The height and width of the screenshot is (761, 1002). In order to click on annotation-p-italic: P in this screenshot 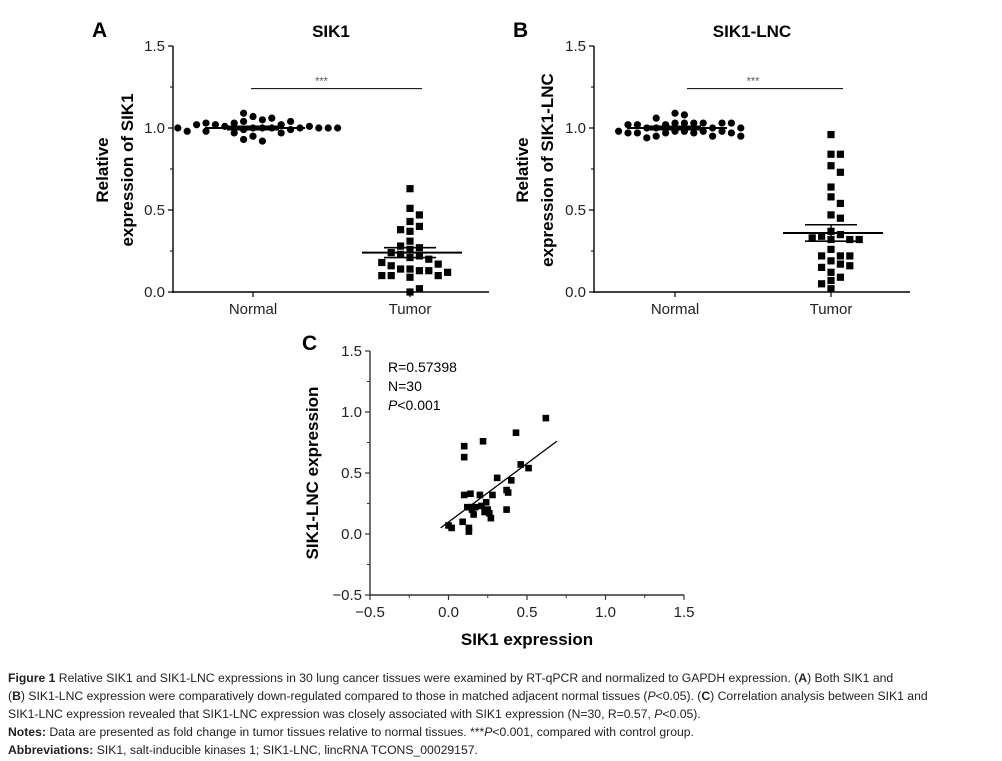, I will do `click(393, 405)`.